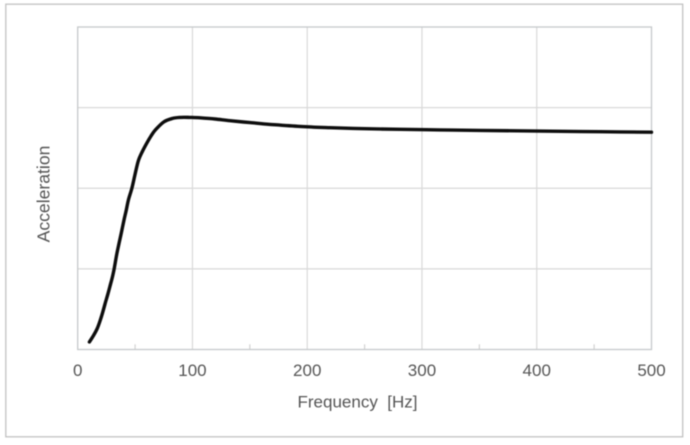 This screenshot has width=690, height=445. Describe the element at coordinates (422, 370) in the screenshot. I see `svg-text: 300` at that location.